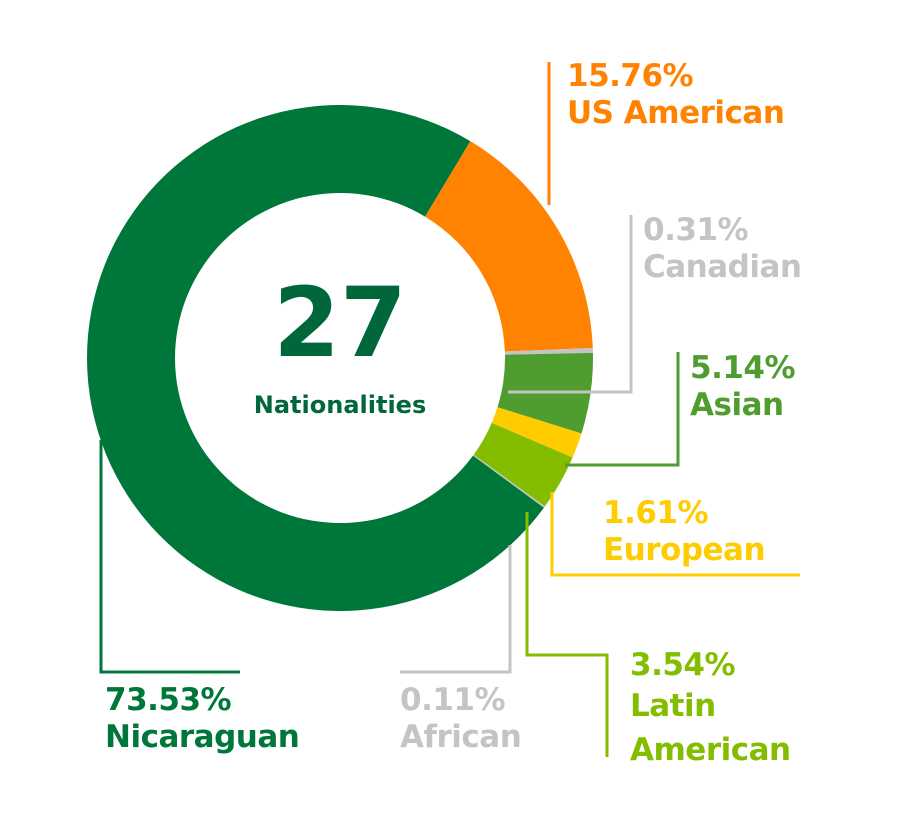  Describe the element at coordinates (340, 405) in the screenshot. I see `center-label: Nationalities` at that location.